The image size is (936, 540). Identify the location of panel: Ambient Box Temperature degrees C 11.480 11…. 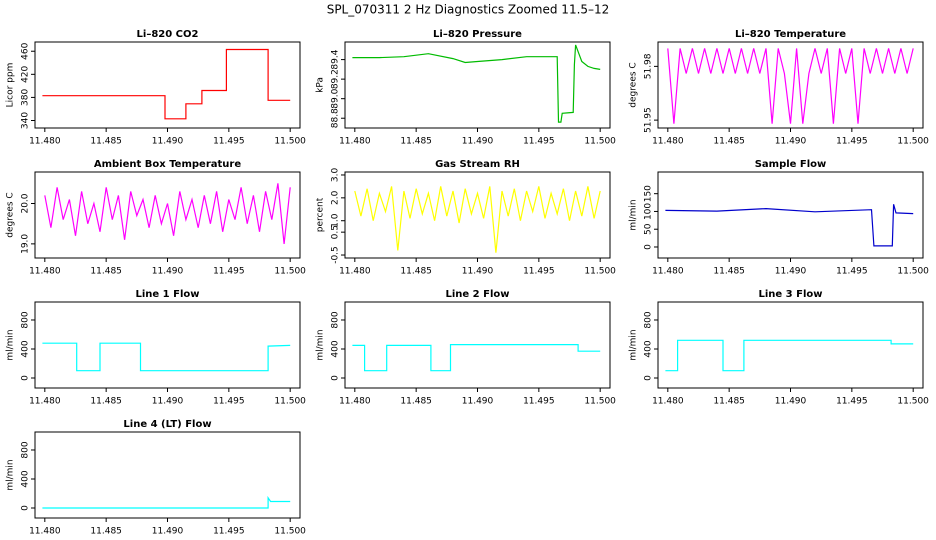
(156, 218).